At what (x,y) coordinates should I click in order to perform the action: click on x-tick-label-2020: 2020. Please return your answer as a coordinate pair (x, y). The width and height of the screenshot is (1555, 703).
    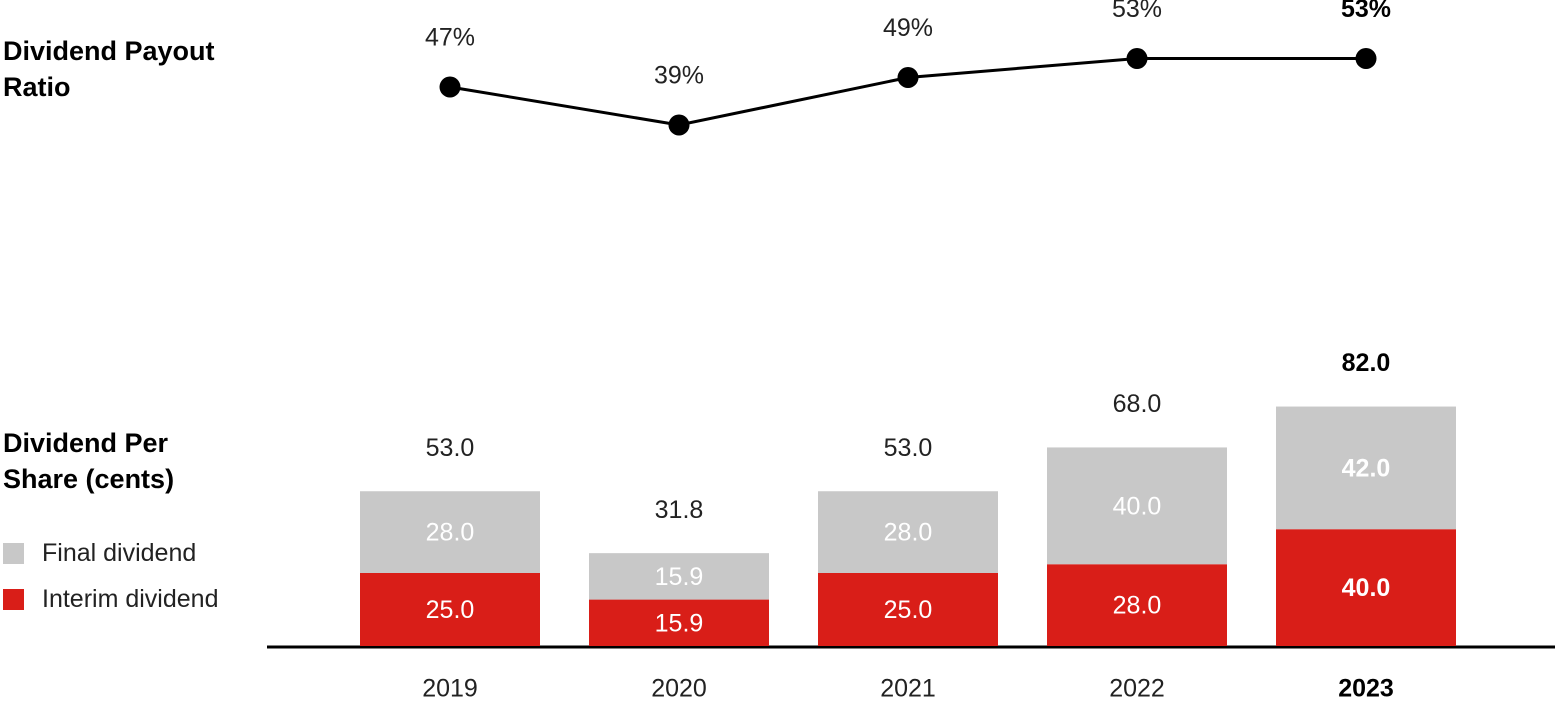
    Looking at the image, I should click on (679, 689).